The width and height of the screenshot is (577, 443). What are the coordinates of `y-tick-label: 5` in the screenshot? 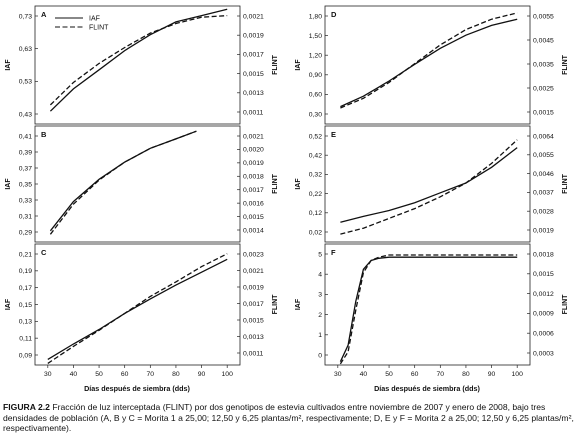 It's located at (320, 254).